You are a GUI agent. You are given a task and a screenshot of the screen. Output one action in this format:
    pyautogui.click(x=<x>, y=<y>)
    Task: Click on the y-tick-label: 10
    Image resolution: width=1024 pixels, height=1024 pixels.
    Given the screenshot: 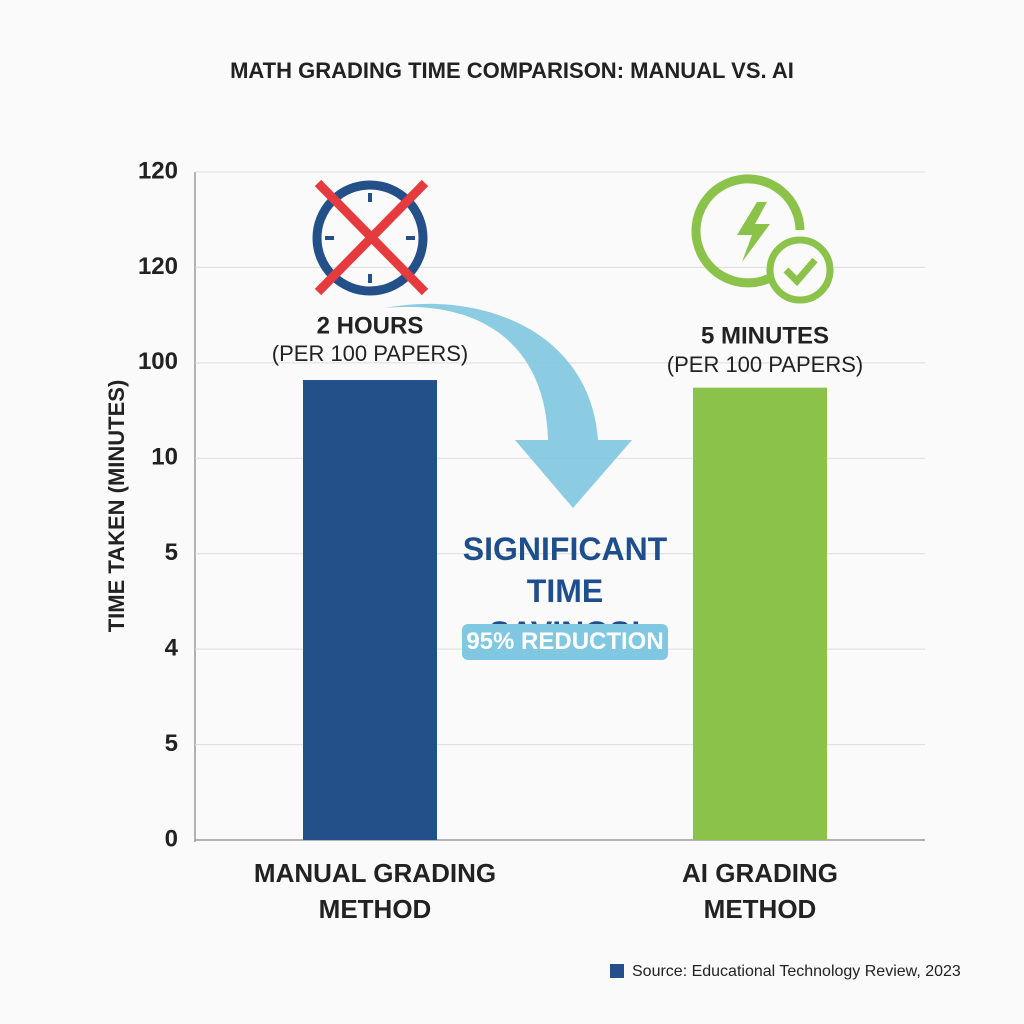 What is the action you would take?
    pyautogui.click(x=164, y=457)
    